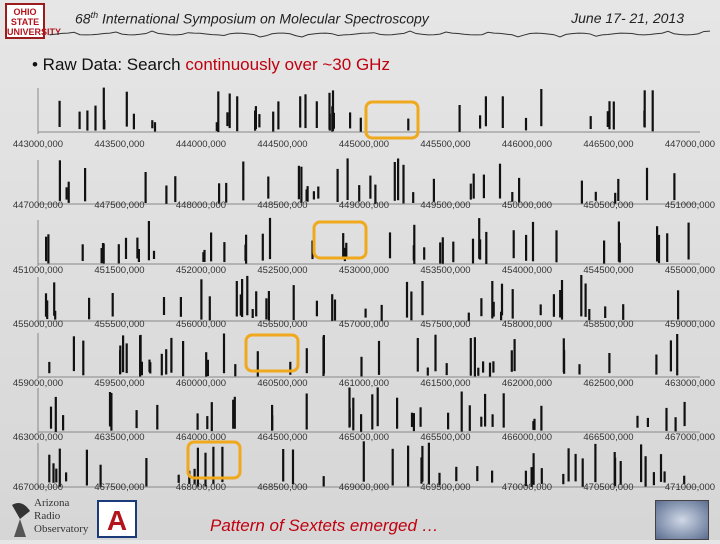 This screenshot has height=544, width=720. I want to click on tick-label: 449000,000, so click(364, 205).